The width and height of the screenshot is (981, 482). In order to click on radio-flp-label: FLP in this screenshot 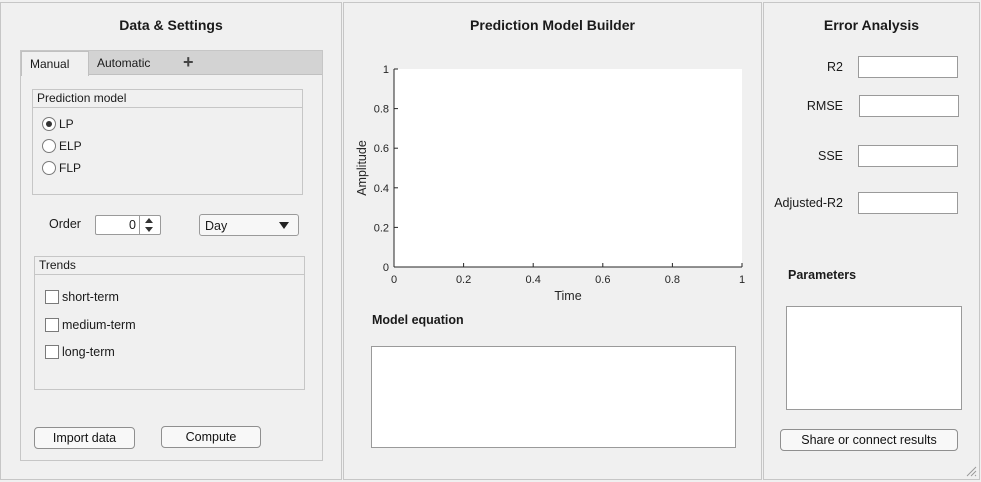, I will do `click(70, 168)`.